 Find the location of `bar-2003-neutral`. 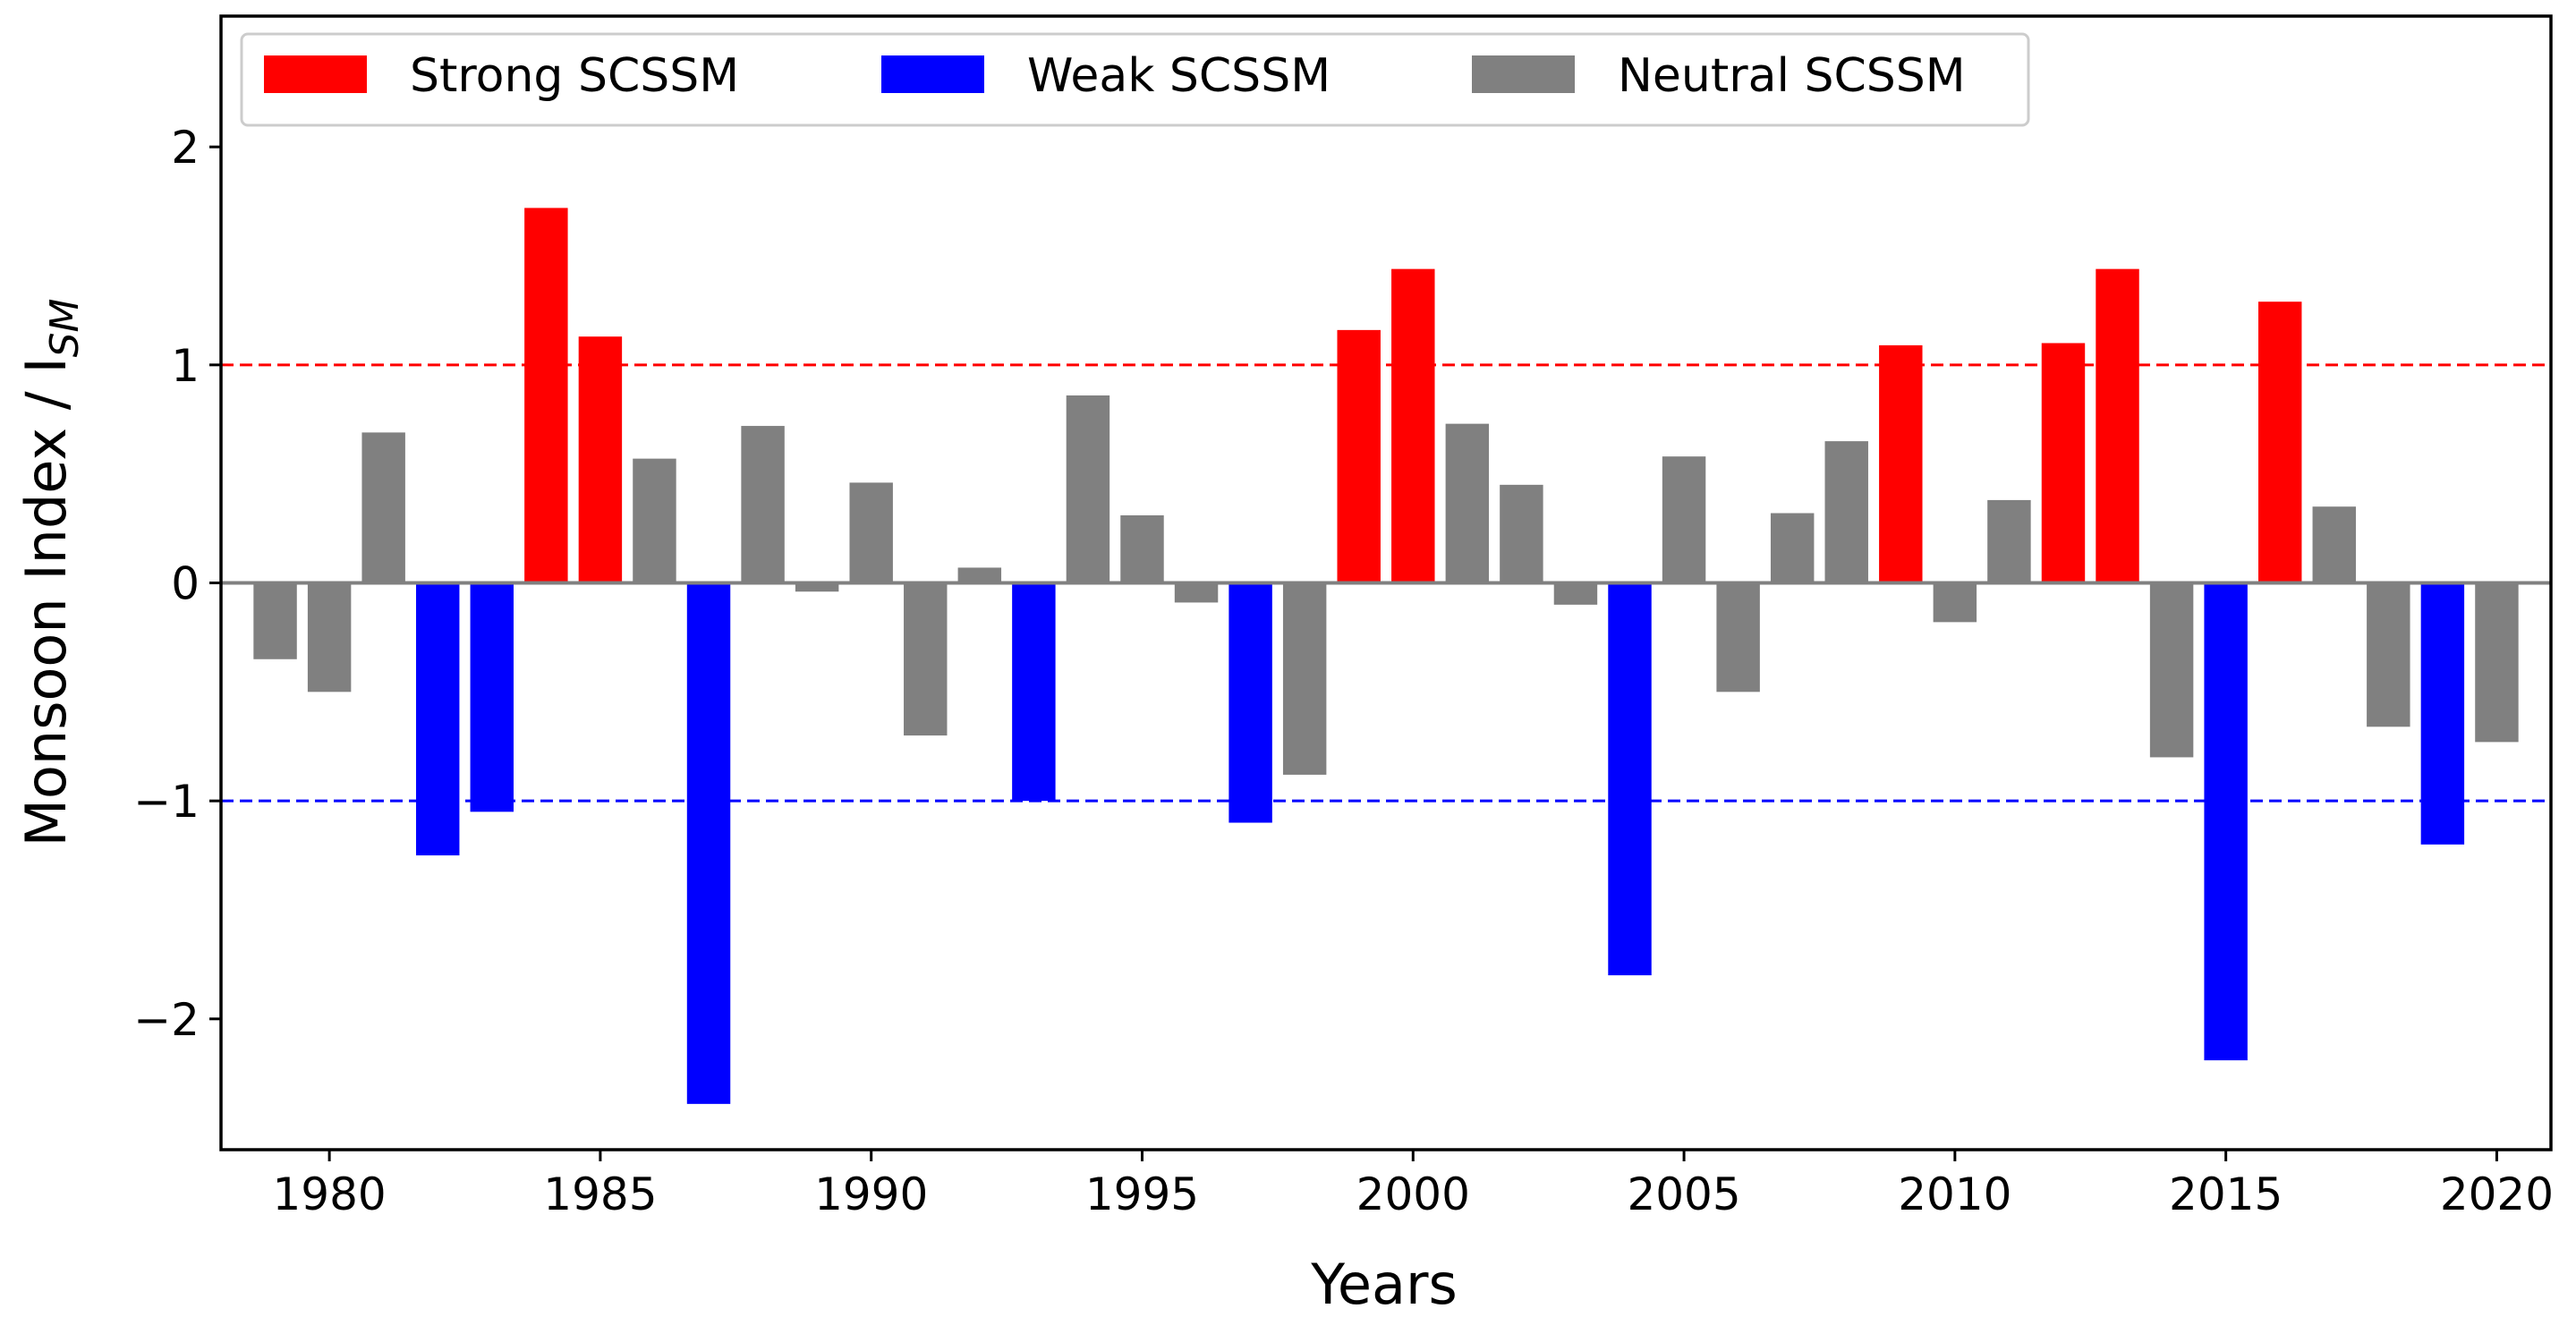

bar-2003-neutral is located at coordinates (1575, 593).